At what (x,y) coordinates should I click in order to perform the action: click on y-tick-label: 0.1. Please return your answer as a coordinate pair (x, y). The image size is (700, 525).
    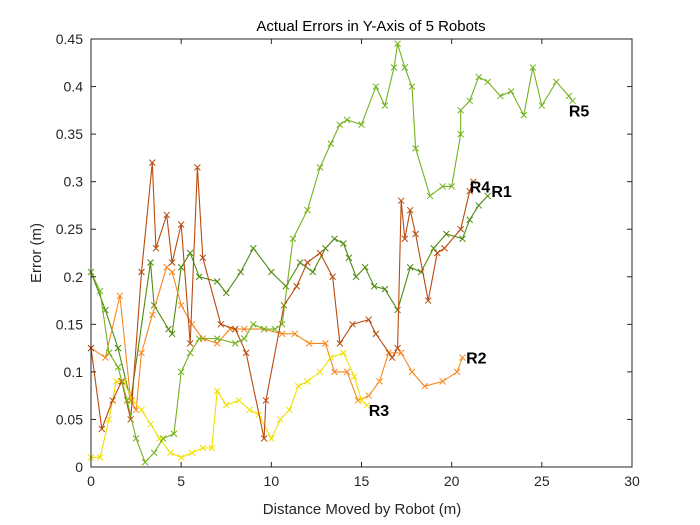
    Looking at the image, I should click on (74, 372).